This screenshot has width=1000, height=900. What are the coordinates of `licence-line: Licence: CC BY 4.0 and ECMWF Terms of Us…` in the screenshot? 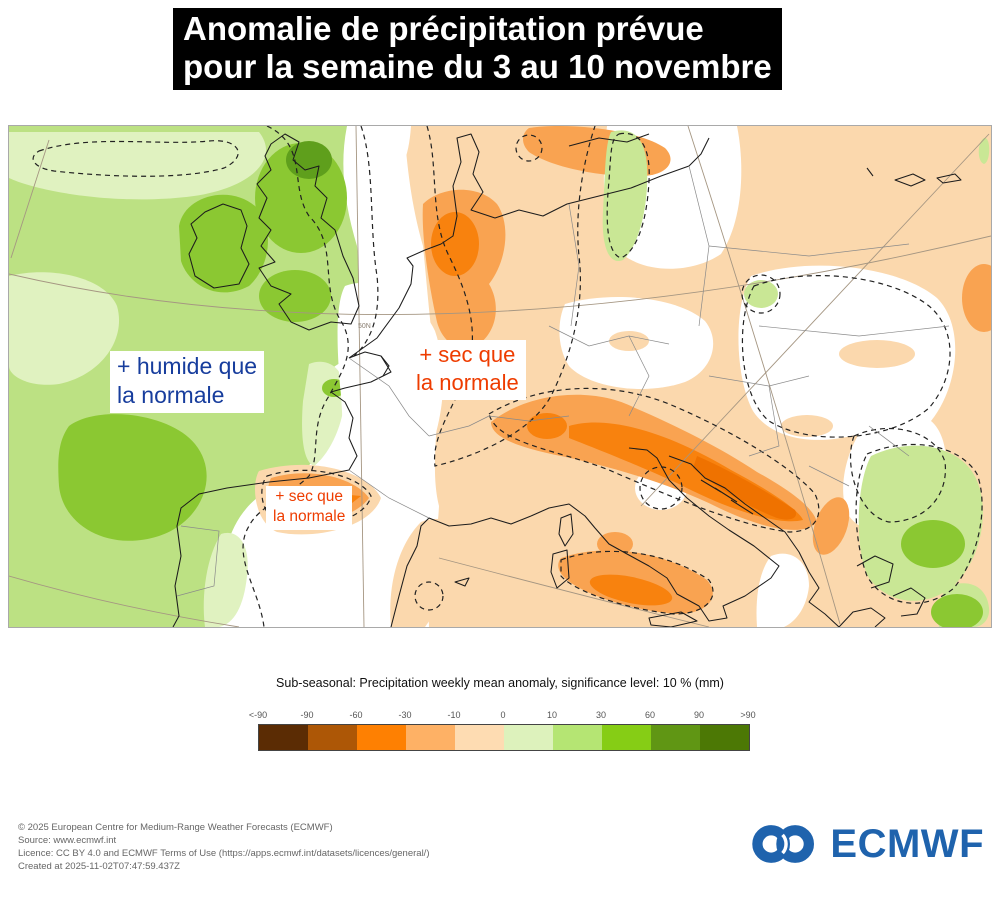 It's located at (224, 853).